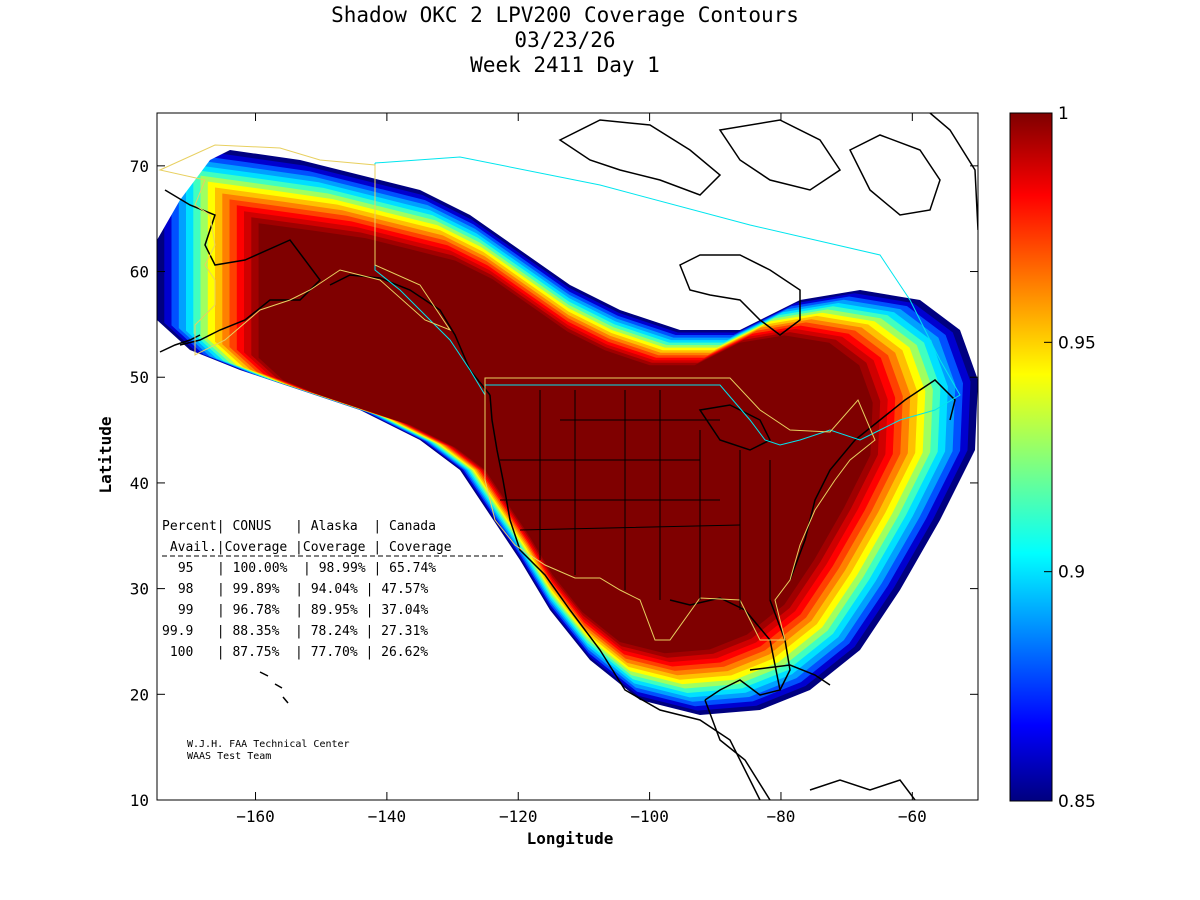 The height and width of the screenshot is (900, 1200). Describe the element at coordinates (1077, 802) in the screenshot. I see `colorbar-tick-label: 0.85` at that location.